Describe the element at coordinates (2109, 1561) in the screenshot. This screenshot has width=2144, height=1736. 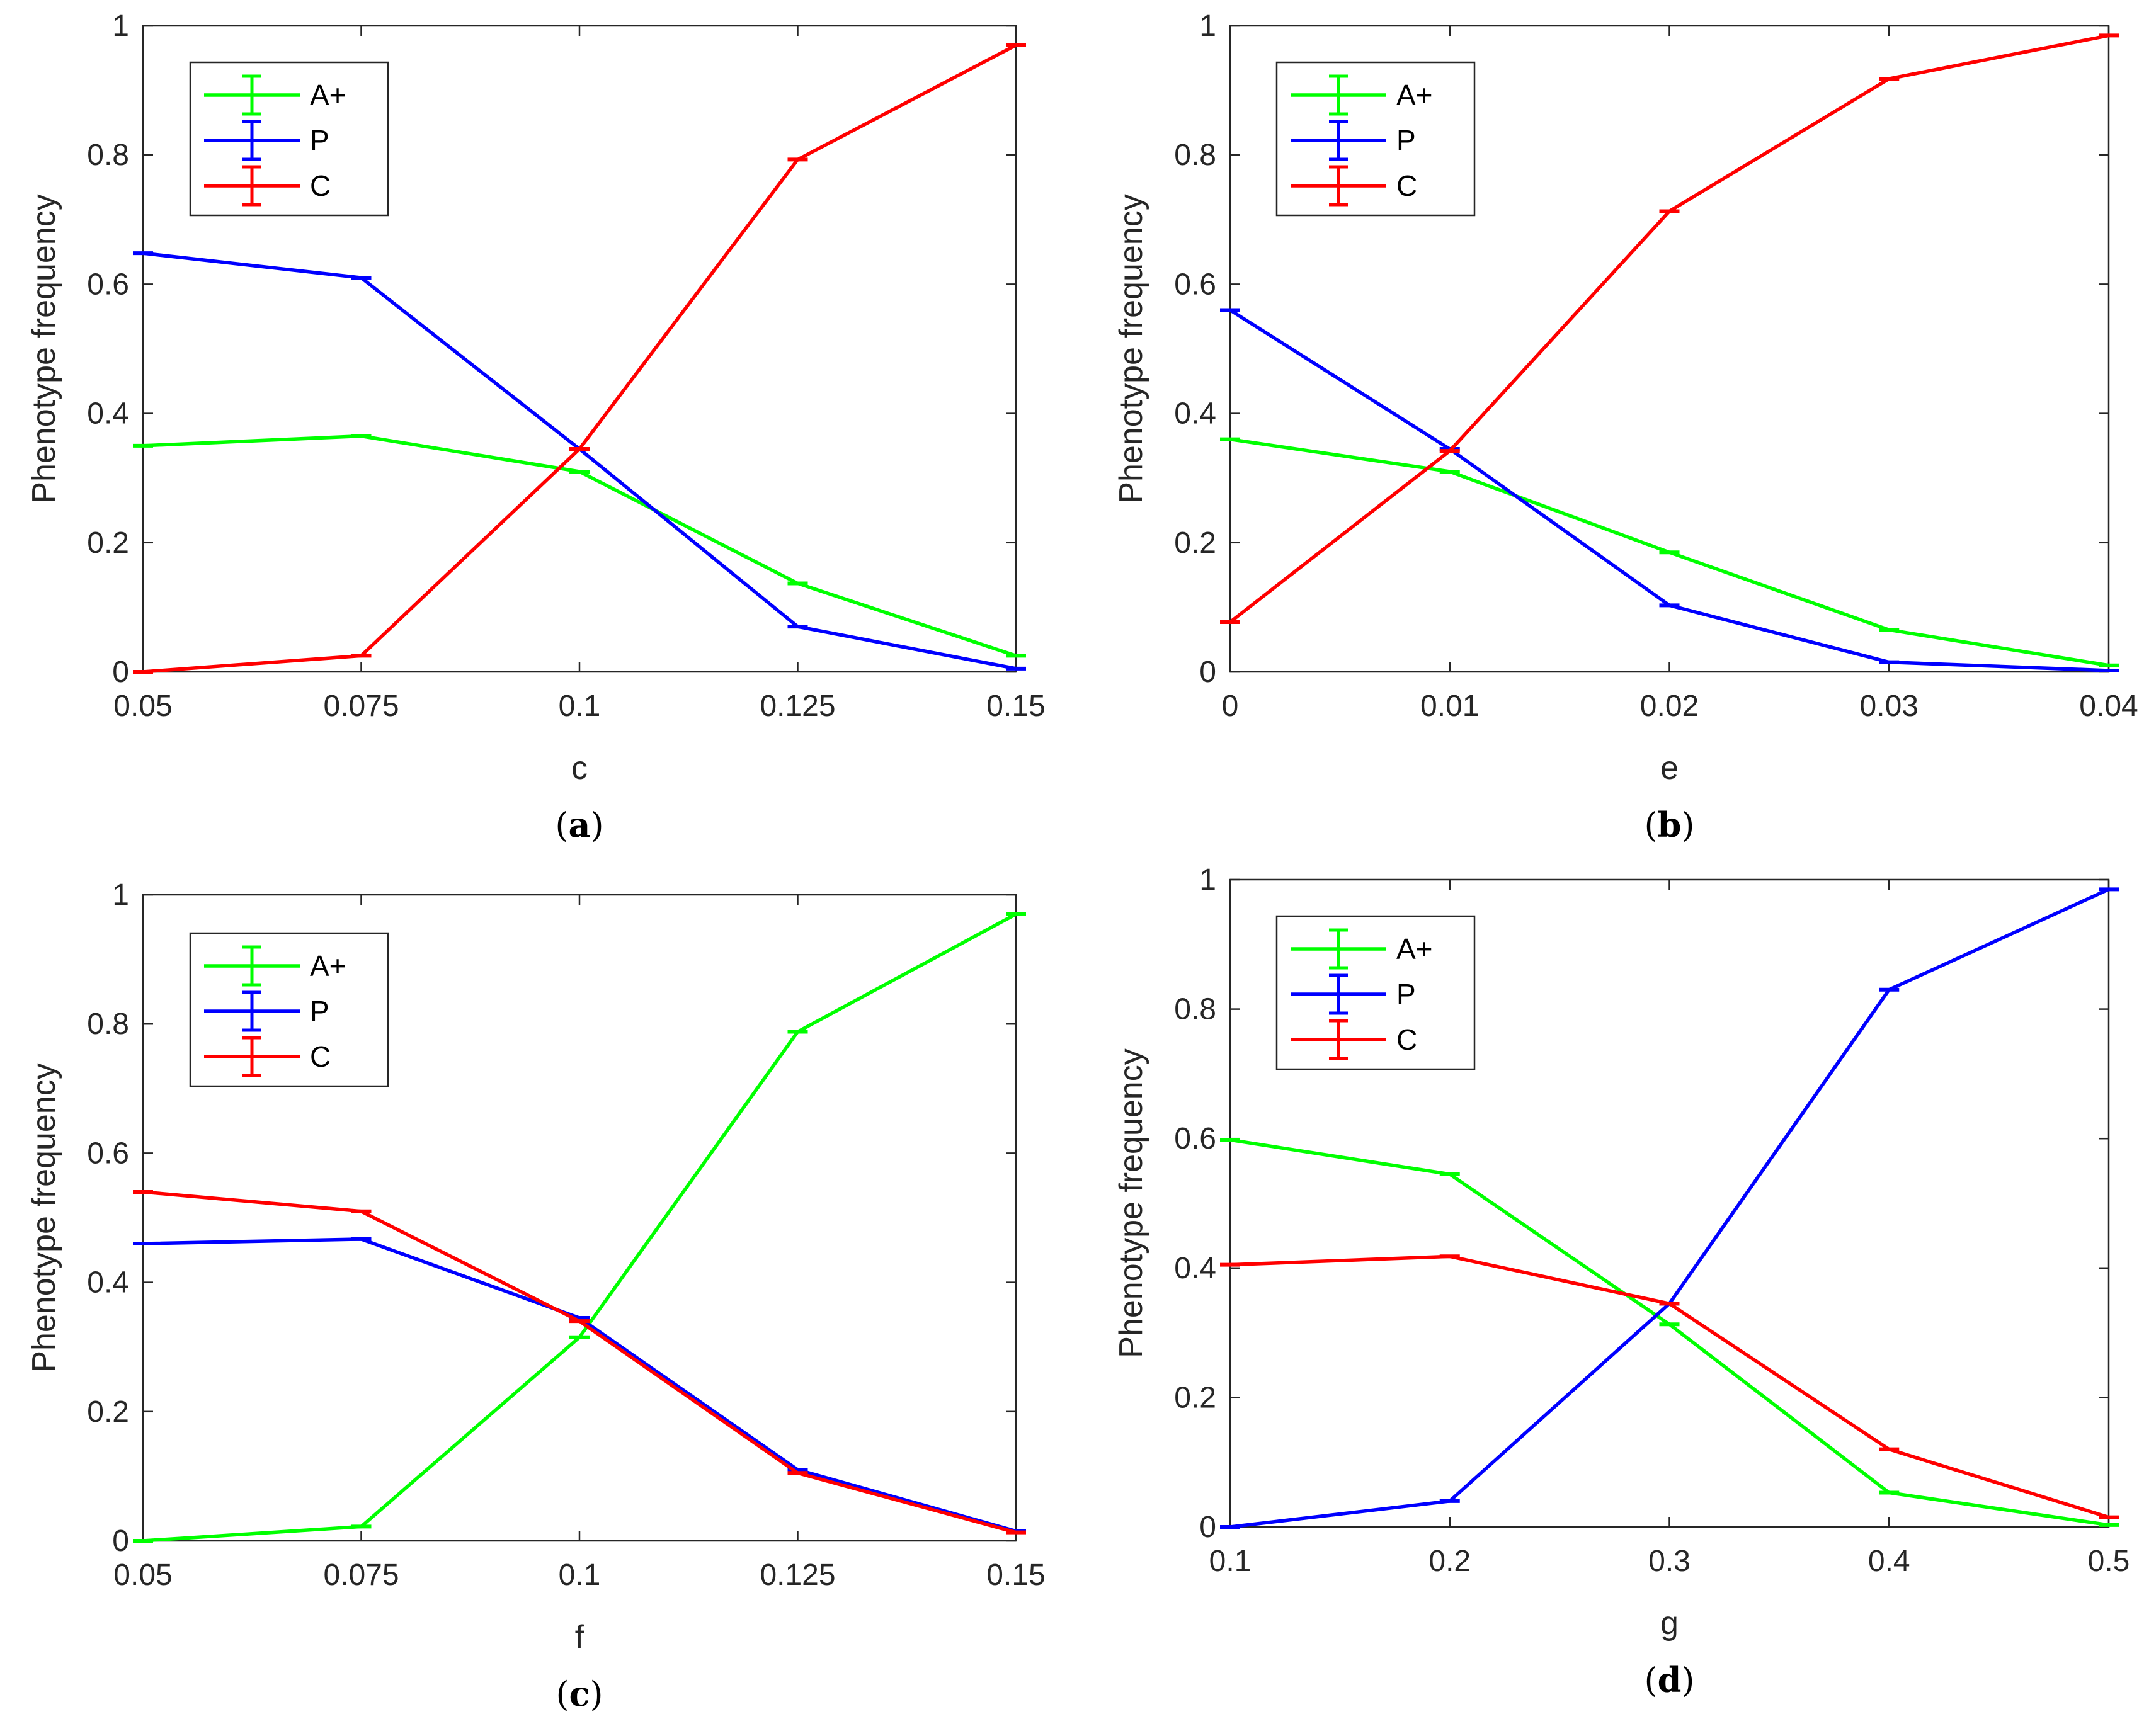
I see `x-tick-label: 0.5` at that location.